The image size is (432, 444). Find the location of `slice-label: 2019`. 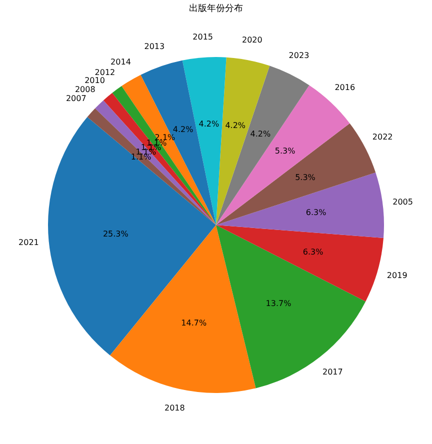

slice-label: 2019 is located at coordinates (397, 275).